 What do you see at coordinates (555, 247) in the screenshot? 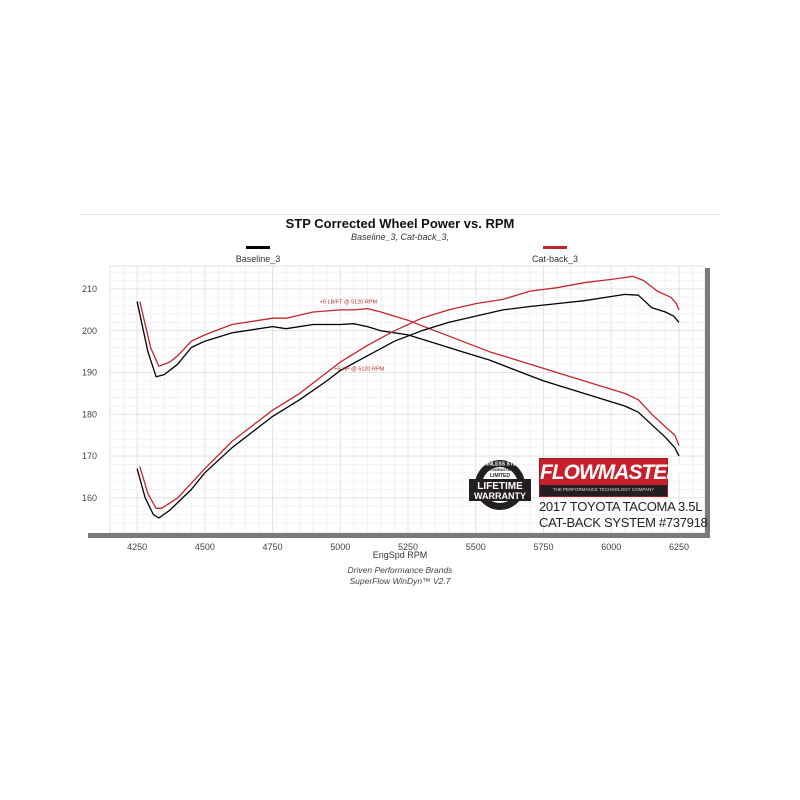
I see `legend-swatch-catback` at bounding box center [555, 247].